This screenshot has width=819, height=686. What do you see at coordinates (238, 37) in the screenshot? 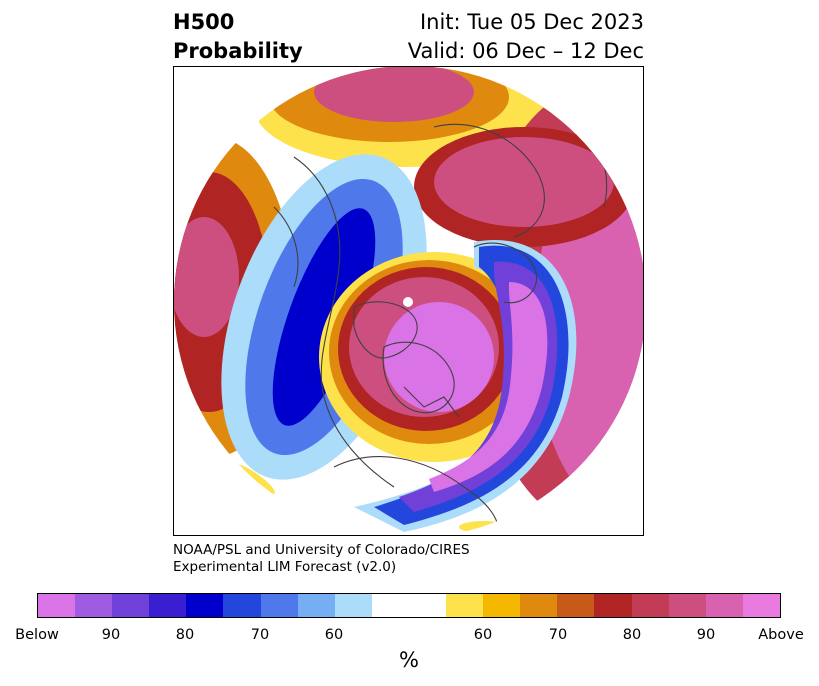
I see `title-left: H500 Probability` at bounding box center [238, 37].